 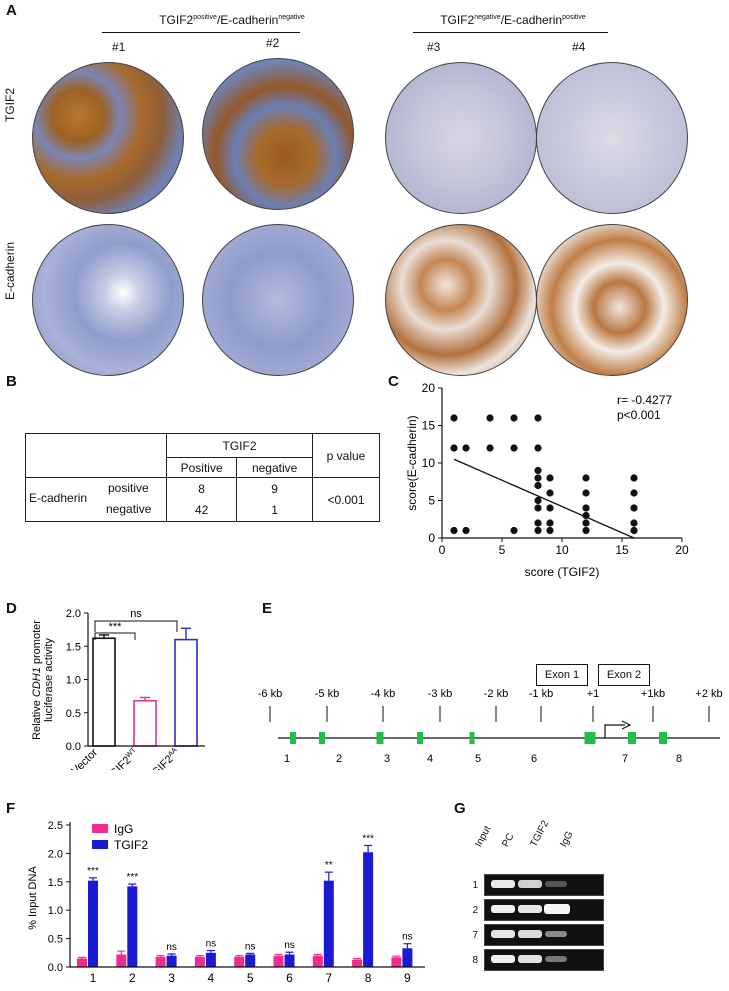 I want to click on table-row-negative: negative, so click(x=129, y=509).